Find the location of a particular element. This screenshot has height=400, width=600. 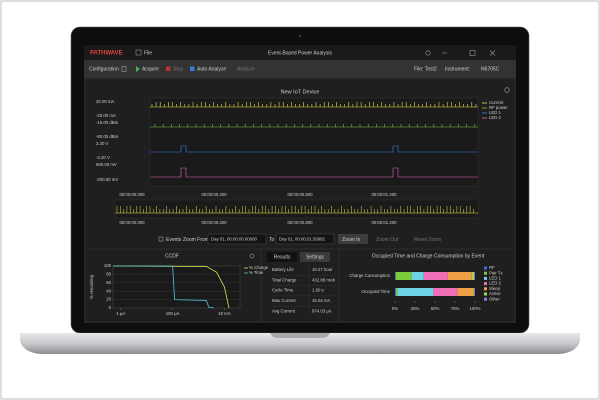

events-label: Events is located at coordinates (174, 240).